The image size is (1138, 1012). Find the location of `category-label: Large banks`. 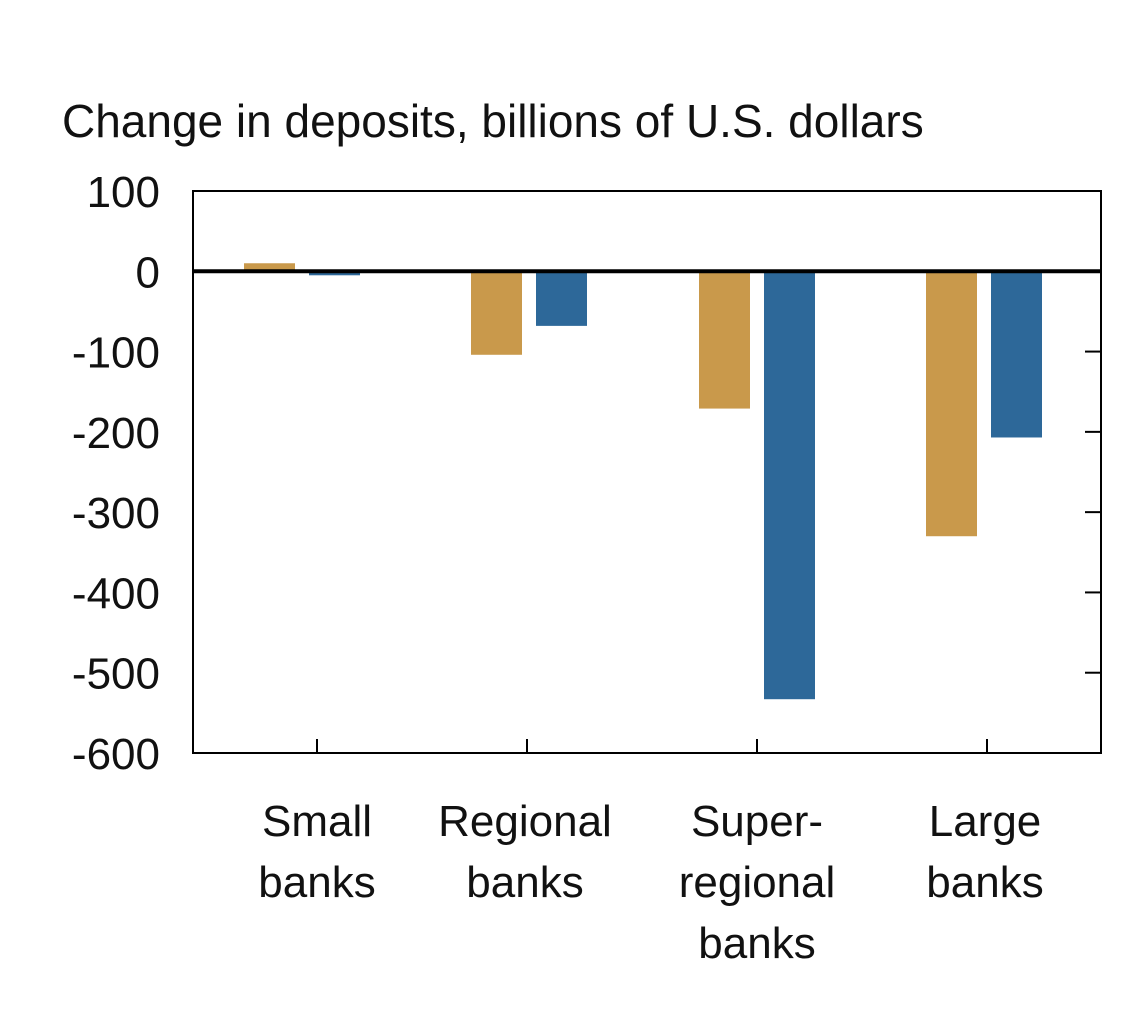

category-label: Large banks is located at coordinates (984, 852).